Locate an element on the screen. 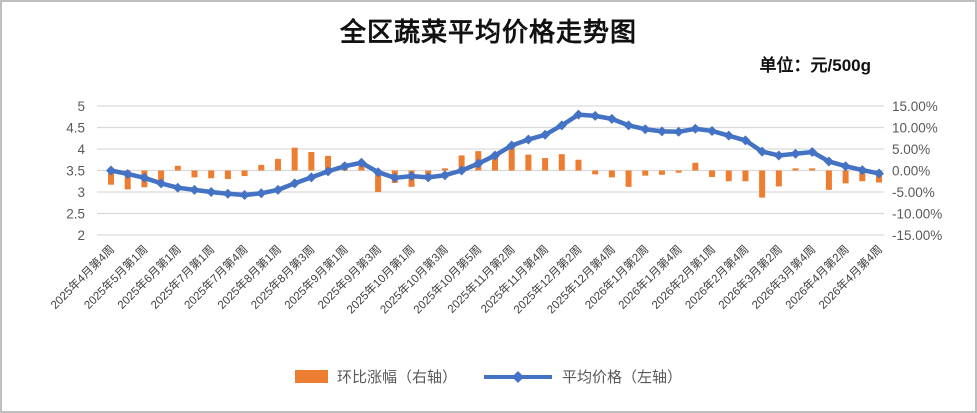  right-axis-tick-label: 5.00% is located at coordinates (911, 149).